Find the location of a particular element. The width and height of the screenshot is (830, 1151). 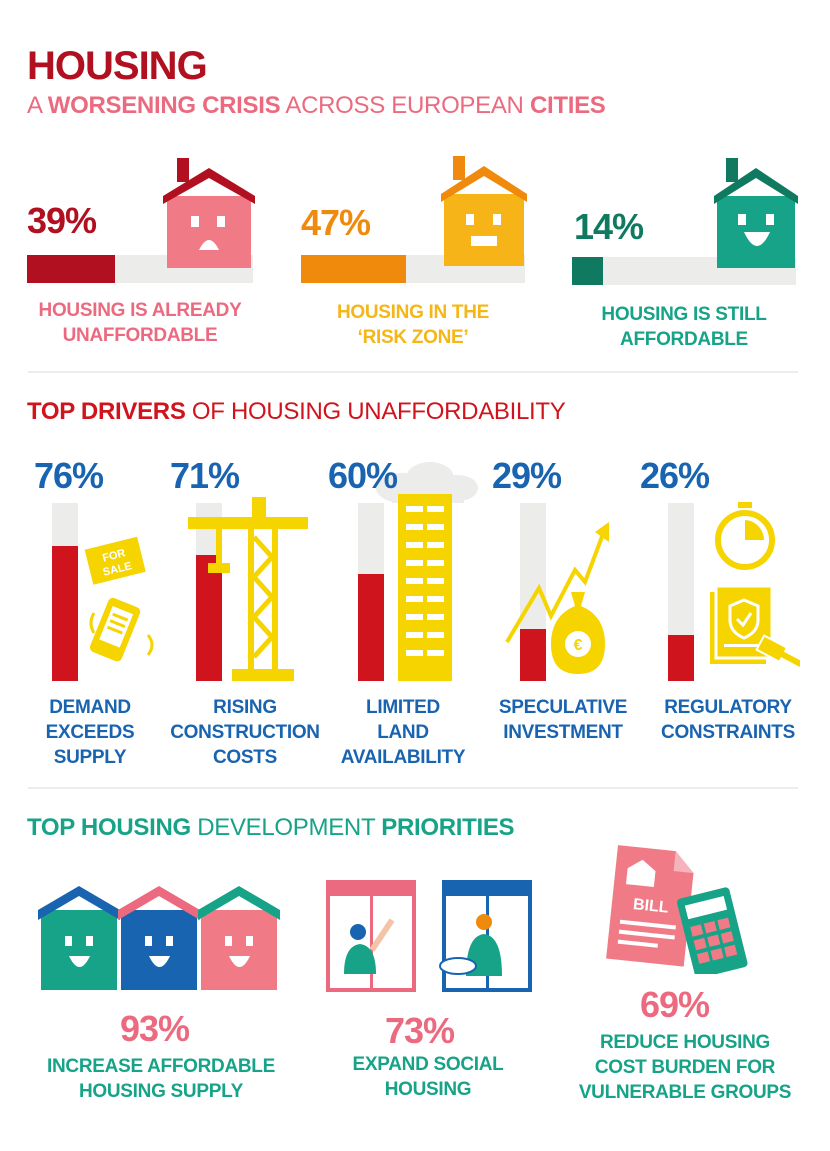

page-title: HOUSING is located at coordinates (117, 66).